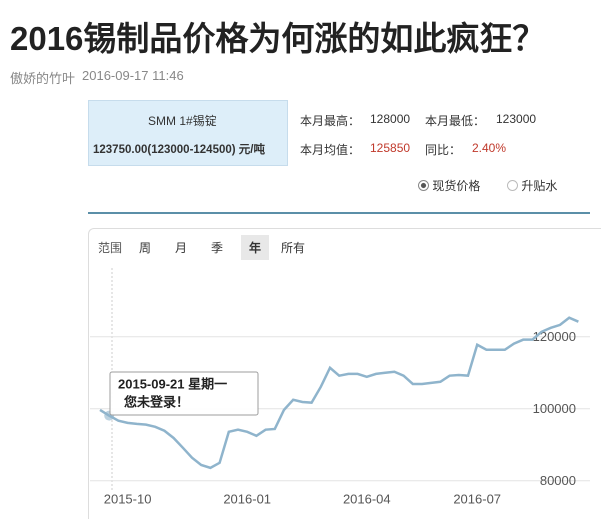  What do you see at coordinates (554, 408) in the screenshot?
I see `y-tick-label: 100000` at bounding box center [554, 408].